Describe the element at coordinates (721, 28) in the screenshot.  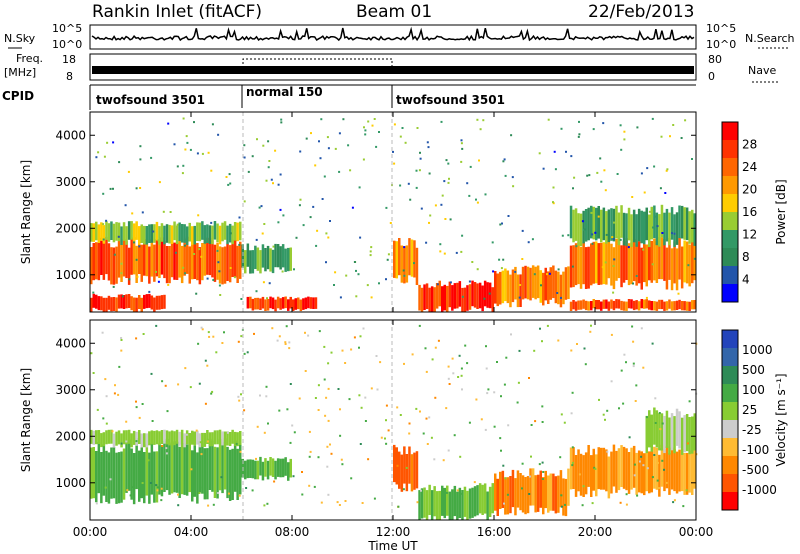
I see `noise-right-tick-top: 10^5` at that location.